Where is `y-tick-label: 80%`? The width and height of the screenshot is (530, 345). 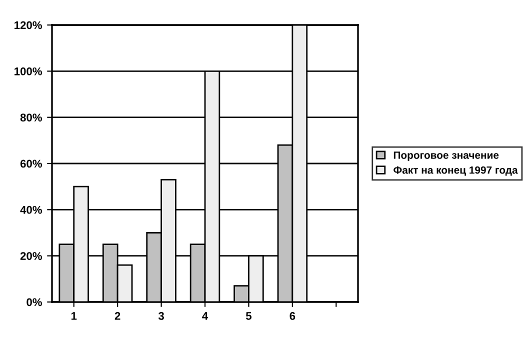
y-tick-label: 80% is located at coordinates (31, 118).